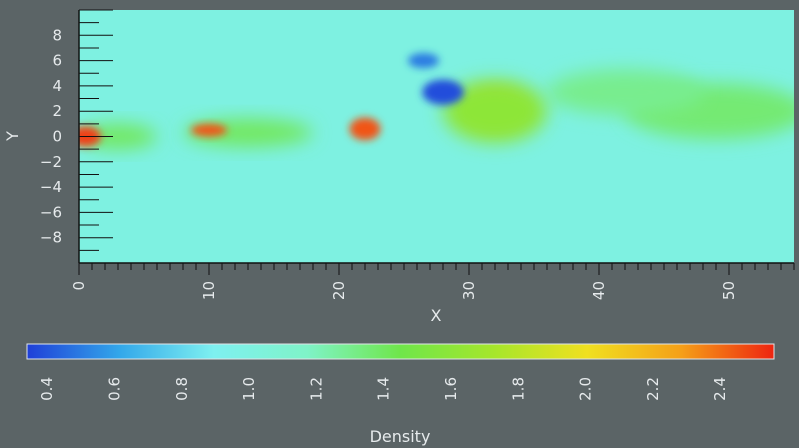  Describe the element at coordinates (249, 389) in the screenshot. I see `colorbar-tick-label: 1.0` at that location.